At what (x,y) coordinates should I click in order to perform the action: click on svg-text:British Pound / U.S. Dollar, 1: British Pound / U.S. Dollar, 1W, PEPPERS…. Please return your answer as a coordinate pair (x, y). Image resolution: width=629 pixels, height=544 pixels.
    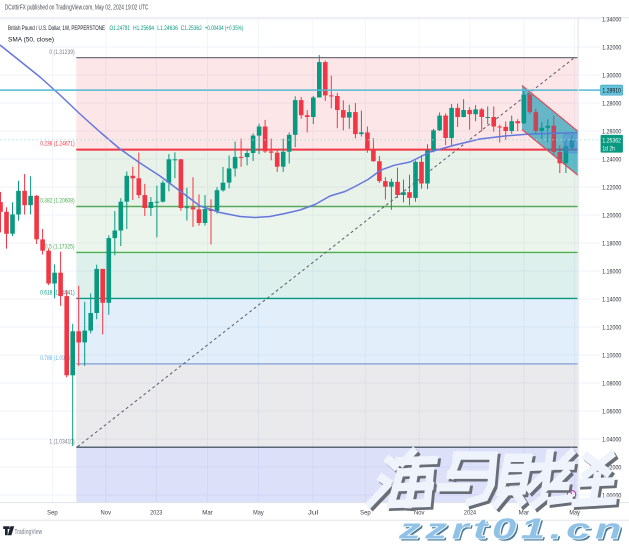
    Looking at the image, I should click on (56, 28).